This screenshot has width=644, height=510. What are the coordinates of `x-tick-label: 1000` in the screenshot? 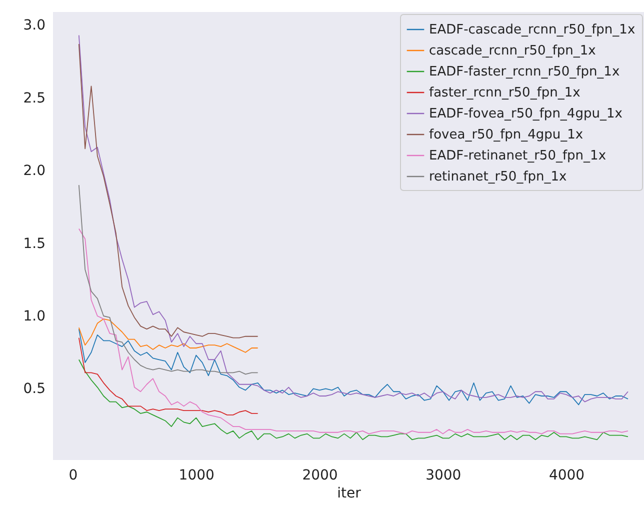 It's located at (196, 476).